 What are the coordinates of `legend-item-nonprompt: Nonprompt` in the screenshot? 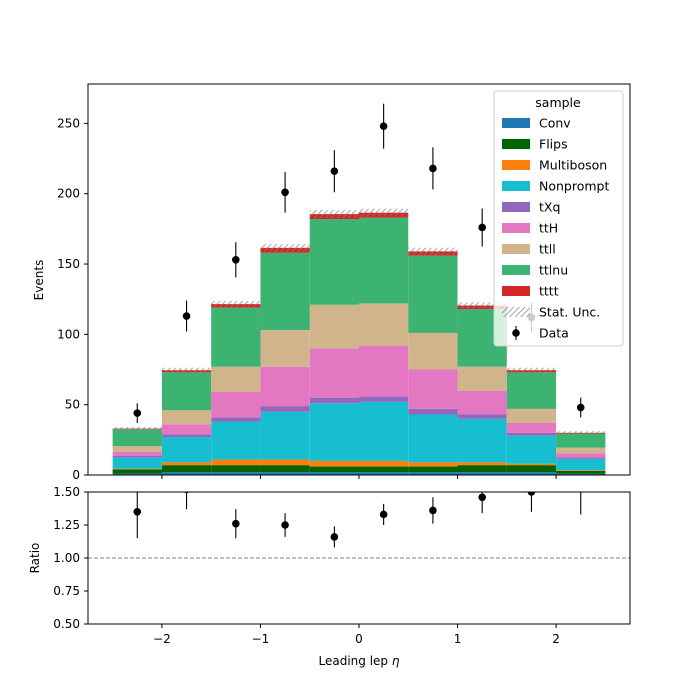 It's located at (555, 186).